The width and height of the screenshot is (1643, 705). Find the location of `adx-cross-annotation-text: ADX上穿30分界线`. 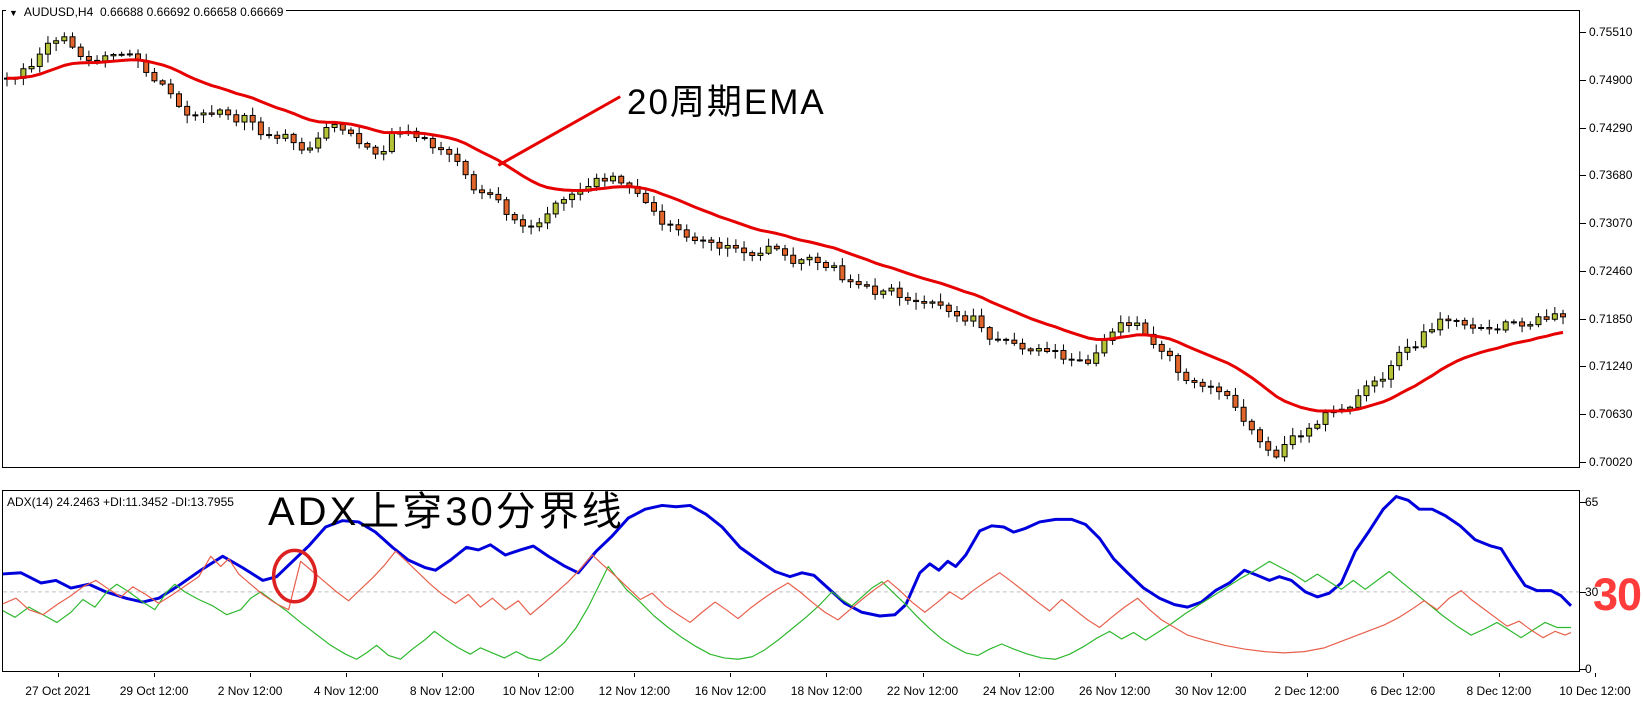

adx-cross-annotation-text: ADX上穿30分界线 is located at coordinates (446, 512).